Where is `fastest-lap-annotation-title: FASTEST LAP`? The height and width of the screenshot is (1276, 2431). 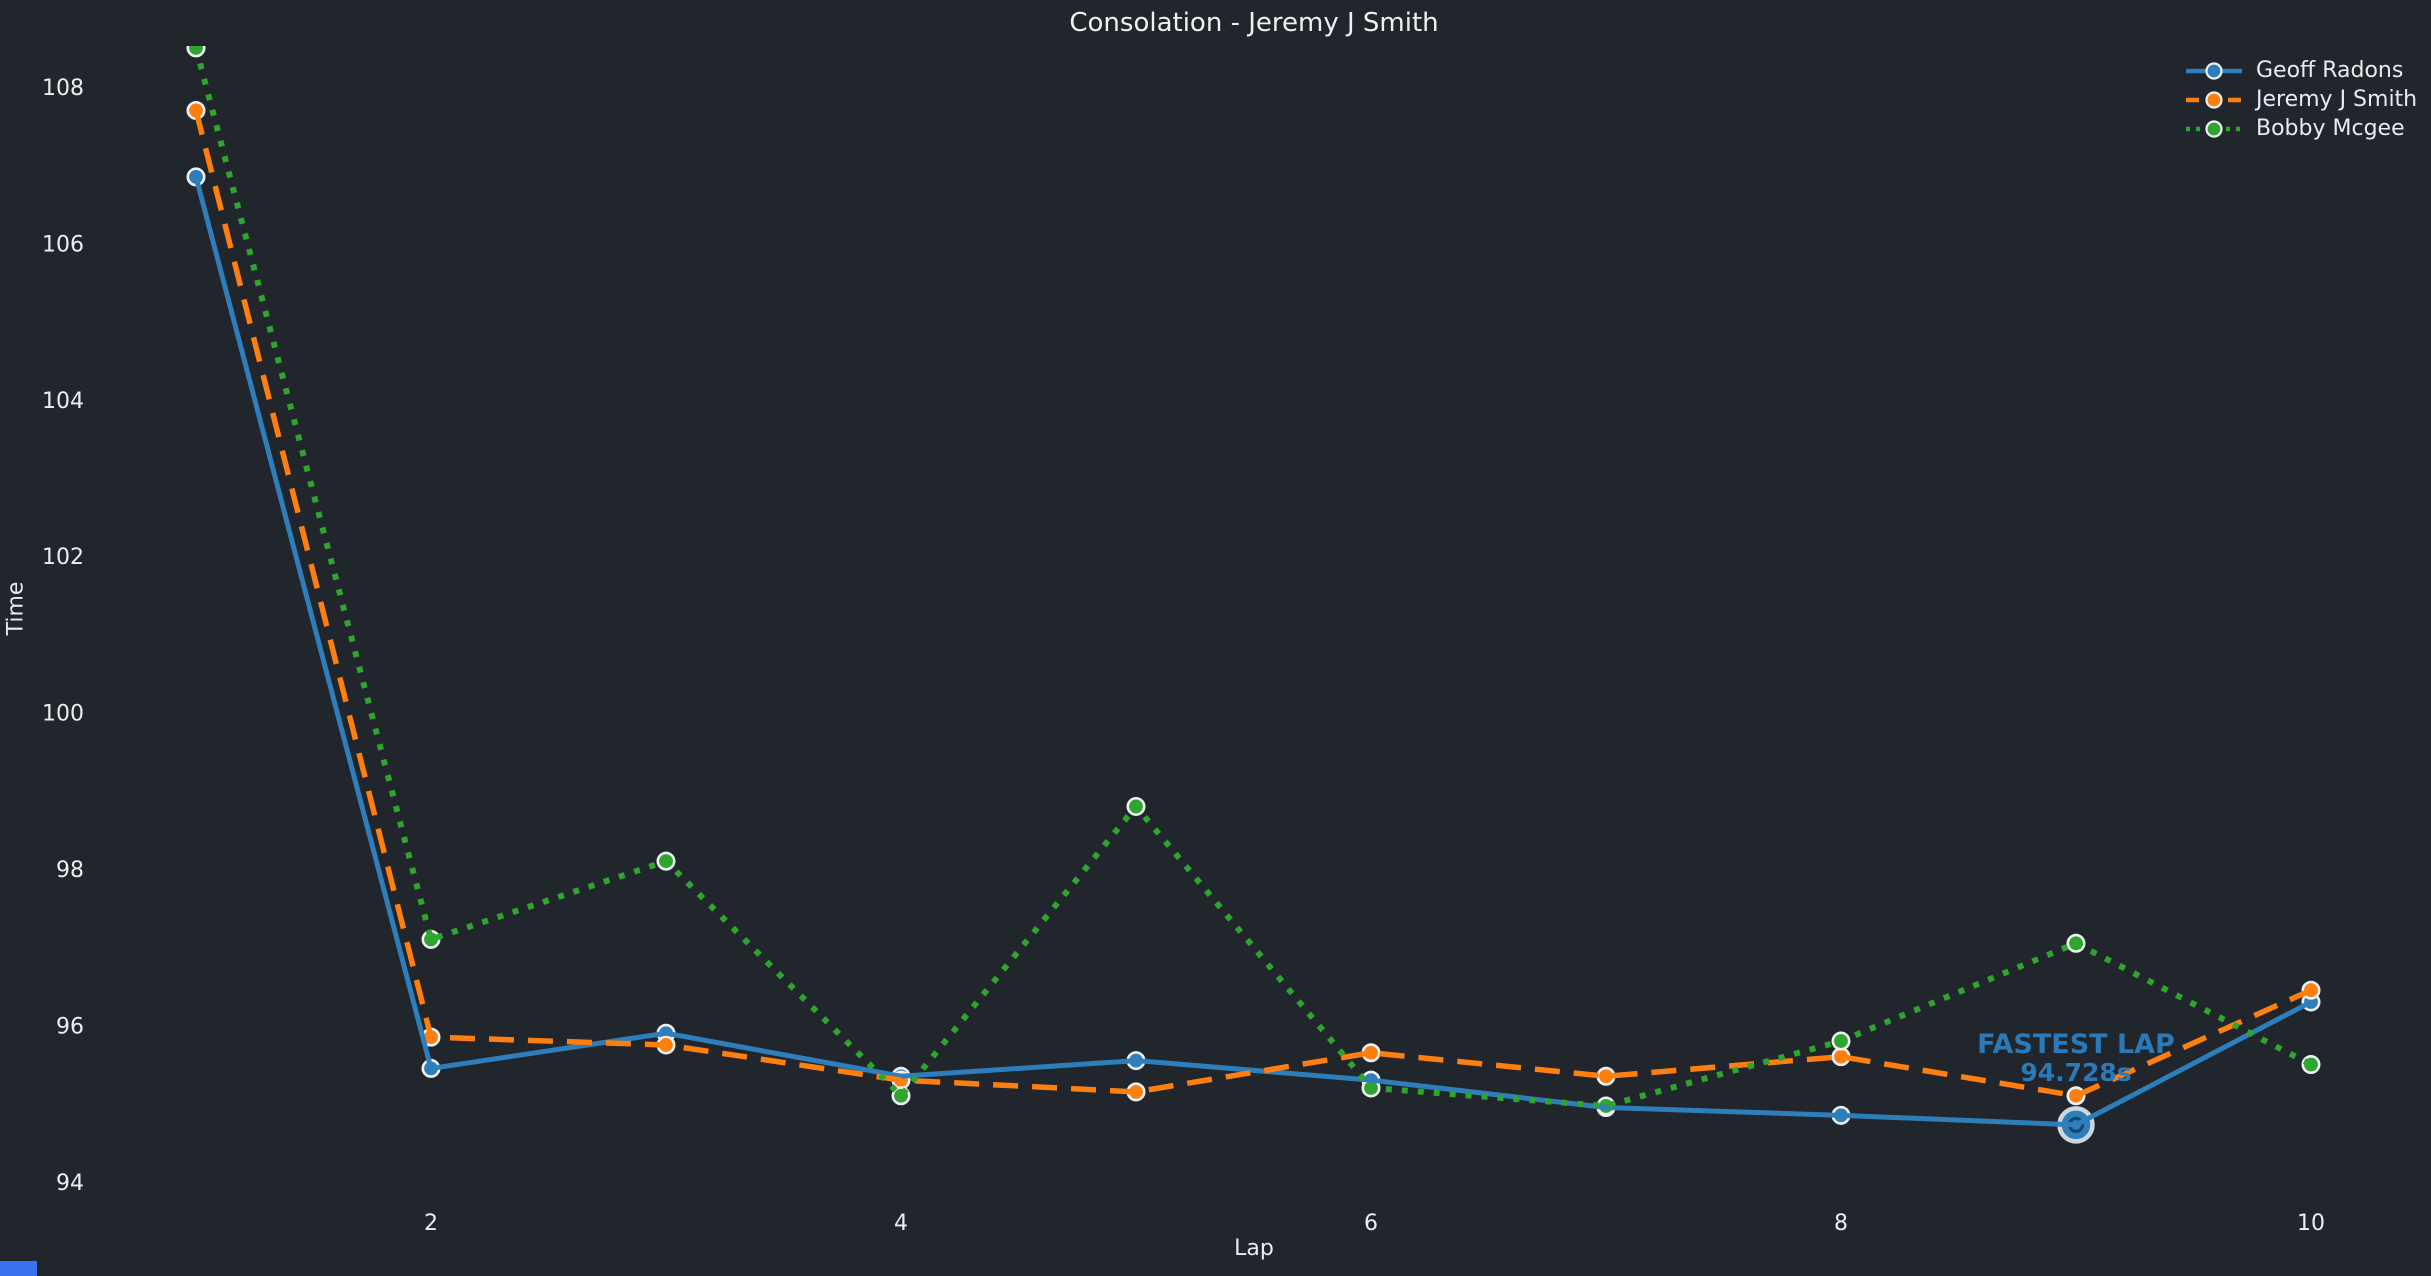
fastest-lap-annotation-title: FASTEST LAP is located at coordinates (2076, 1044).